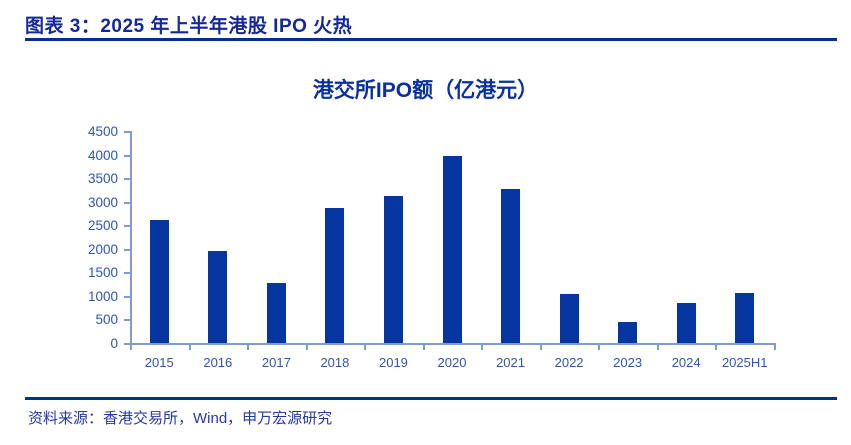 This screenshot has height=445, width=851. What do you see at coordinates (335, 362) in the screenshot?
I see `x-axis-label: 2018` at bounding box center [335, 362].